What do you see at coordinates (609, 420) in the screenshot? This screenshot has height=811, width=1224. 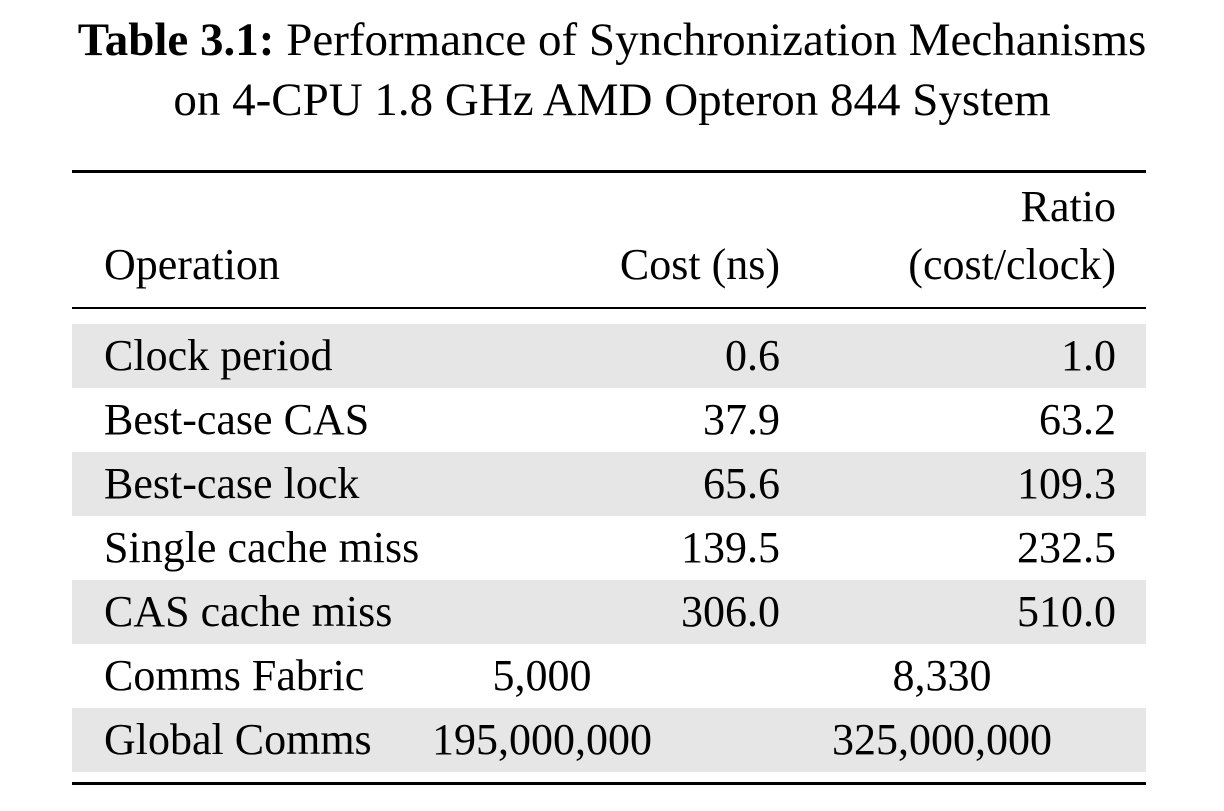 I see `table-row: Best-case CAS 37.9 63.2` at bounding box center [609, 420].